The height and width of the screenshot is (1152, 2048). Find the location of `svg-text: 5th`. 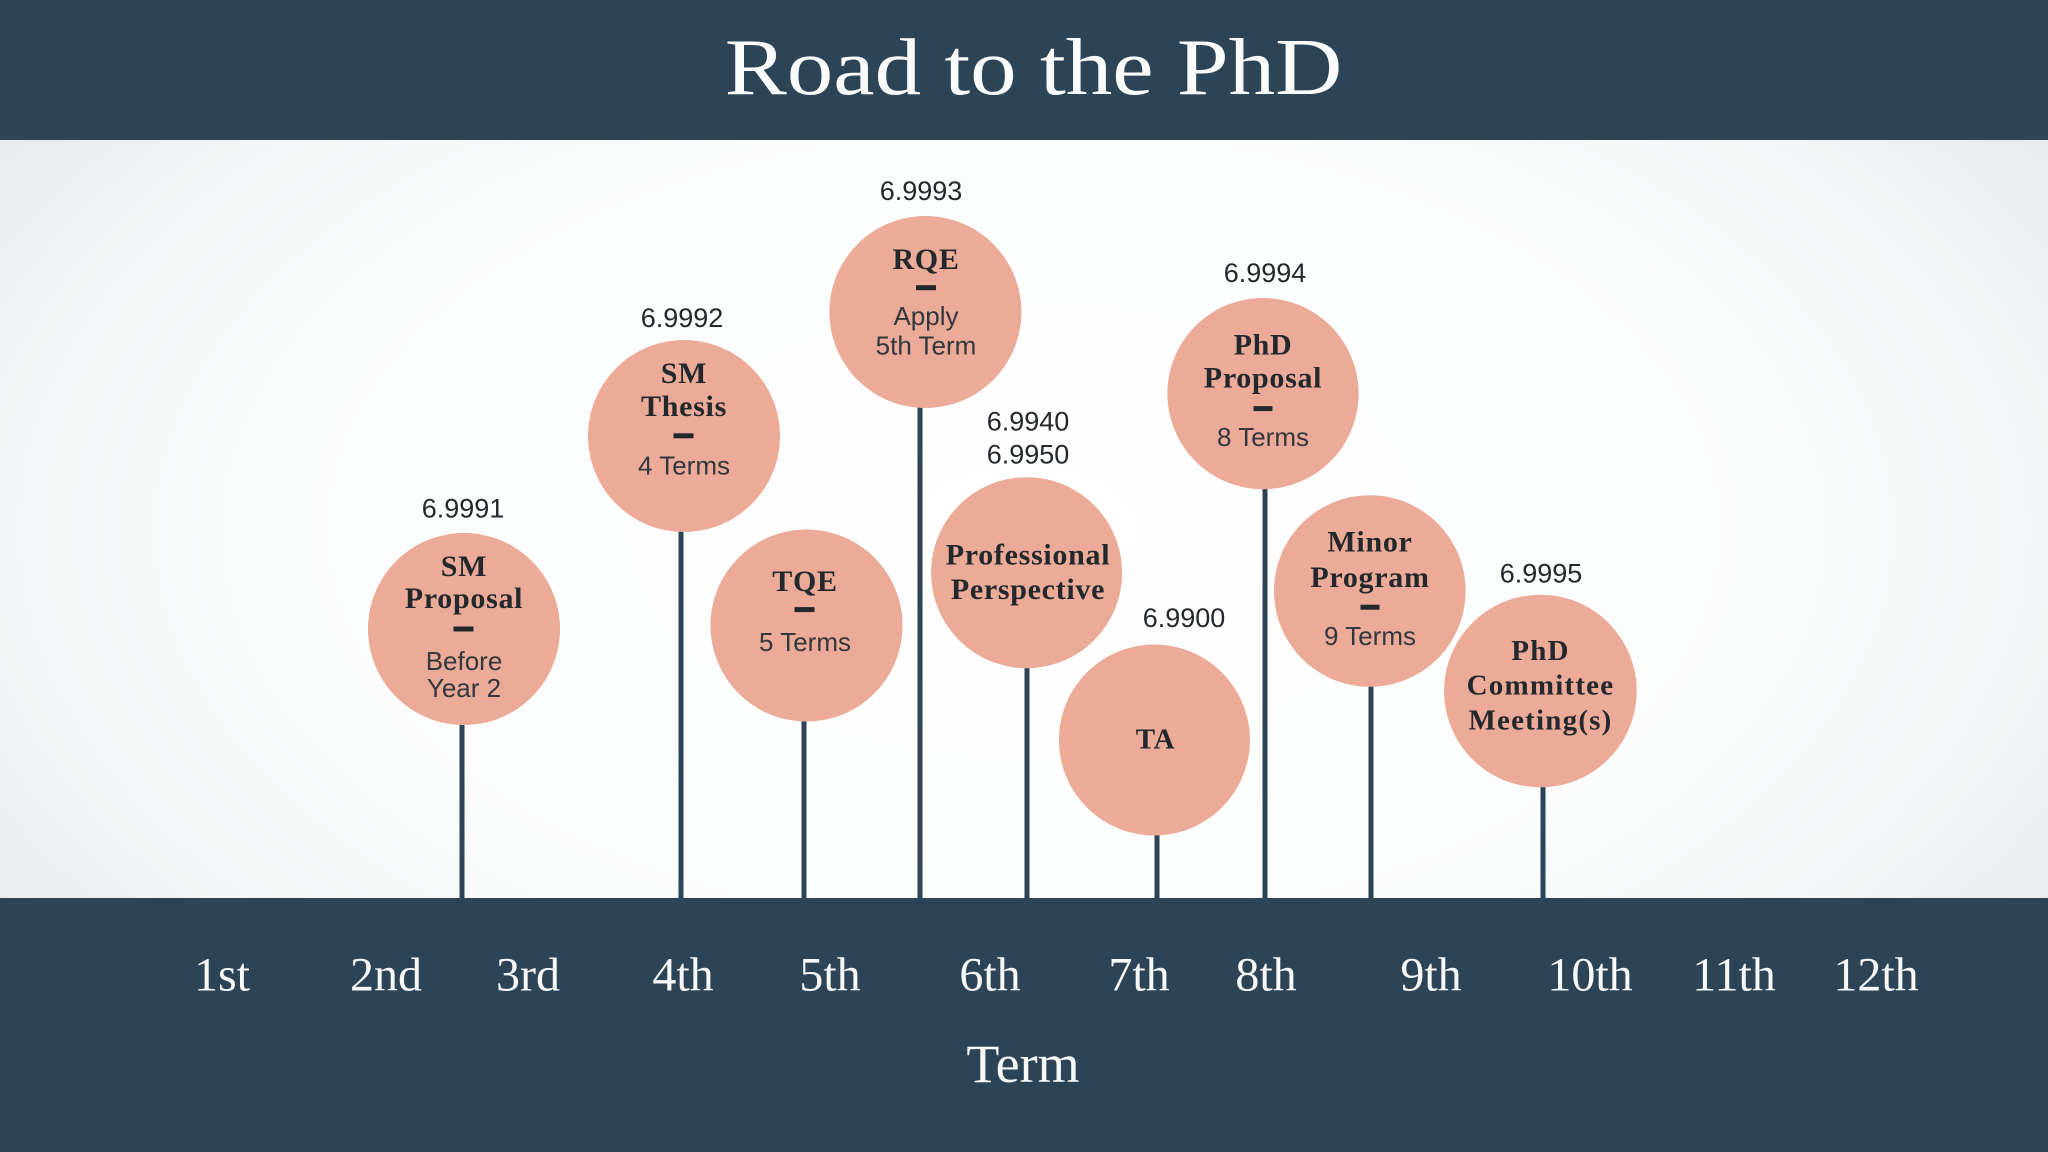

svg-text: 5th is located at coordinates (829, 975).